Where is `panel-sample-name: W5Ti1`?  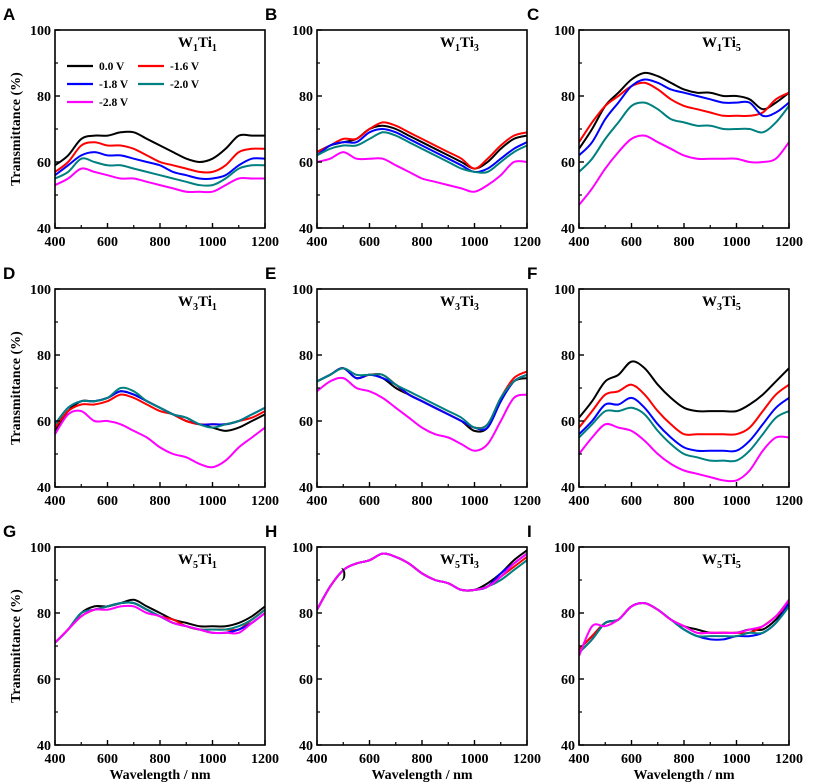
panel-sample-name: W5Ti1 is located at coordinates (197, 561).